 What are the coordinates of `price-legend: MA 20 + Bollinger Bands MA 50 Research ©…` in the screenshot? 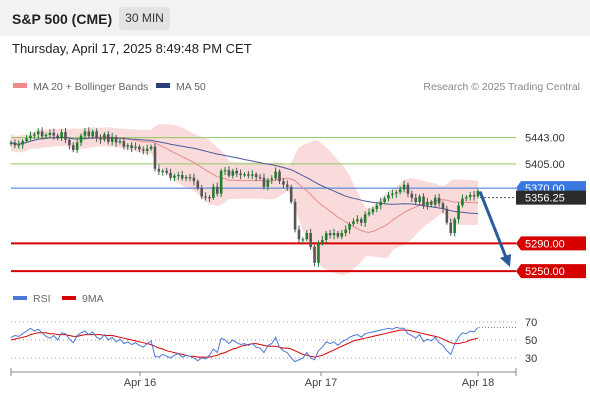 It's located at (296, 87).